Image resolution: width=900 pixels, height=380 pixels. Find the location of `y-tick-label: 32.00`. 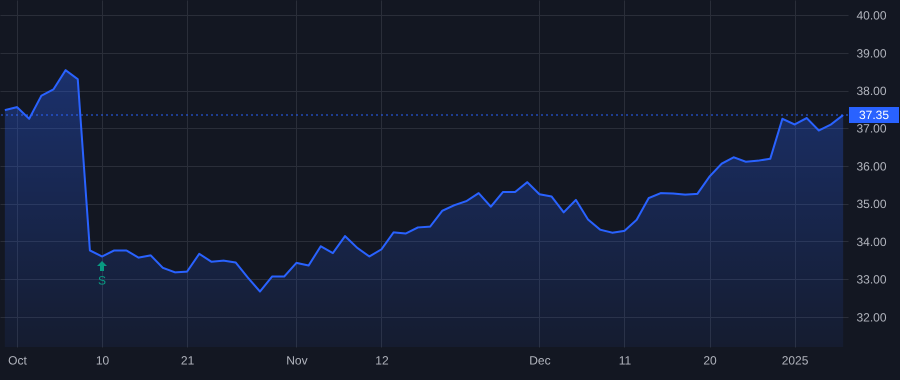

y-tick-label: 32.00 is located at coordinates (871, 317).